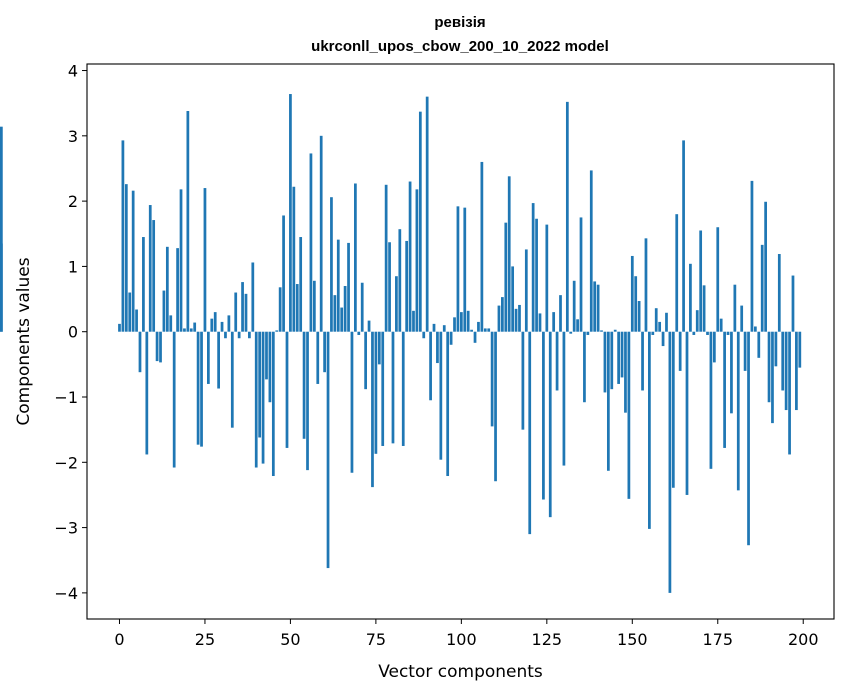  I want to click on x-tick-label: 75, so click(376, 639).